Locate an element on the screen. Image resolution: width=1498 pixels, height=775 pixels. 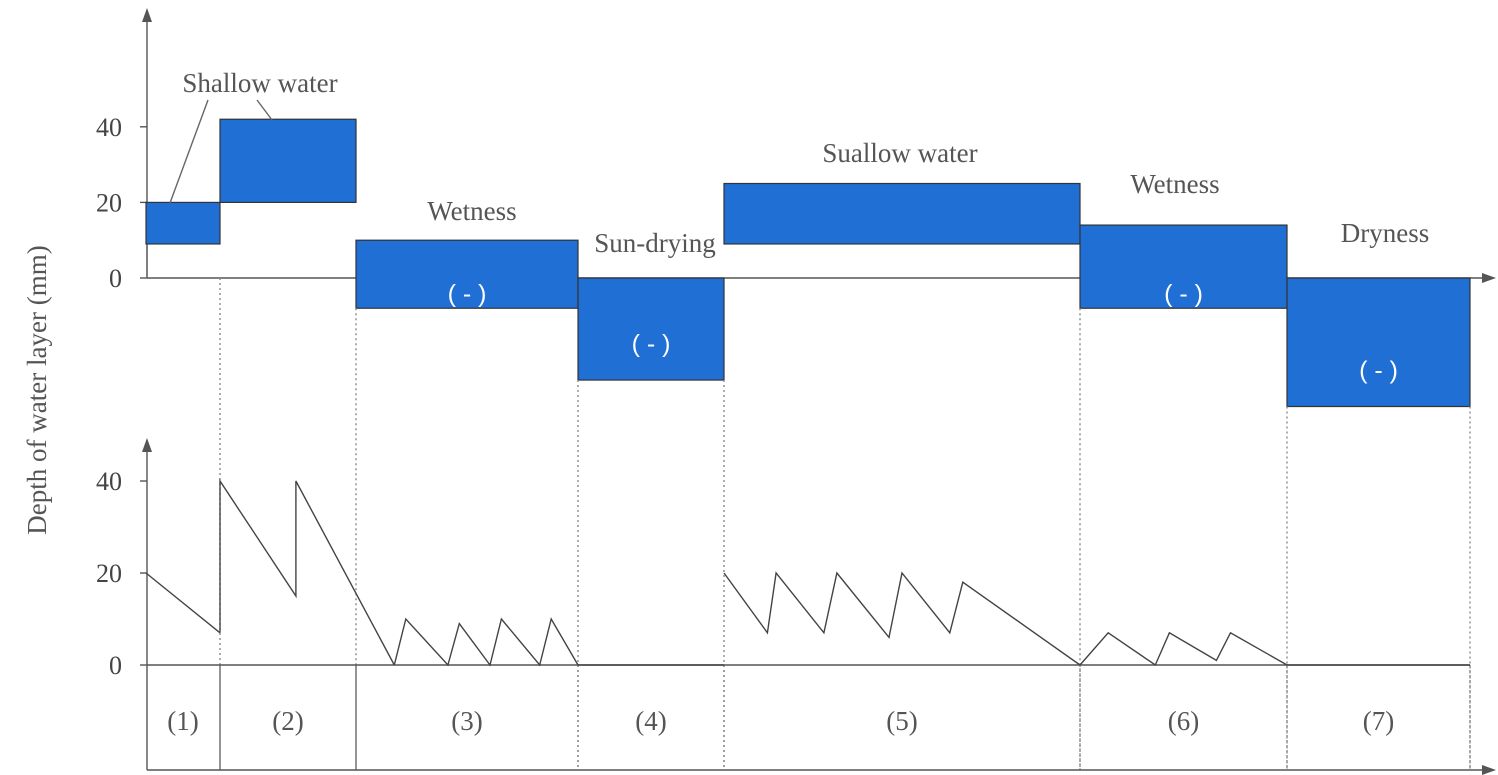
period-label: (6) is located at coordinates (1183, 721).